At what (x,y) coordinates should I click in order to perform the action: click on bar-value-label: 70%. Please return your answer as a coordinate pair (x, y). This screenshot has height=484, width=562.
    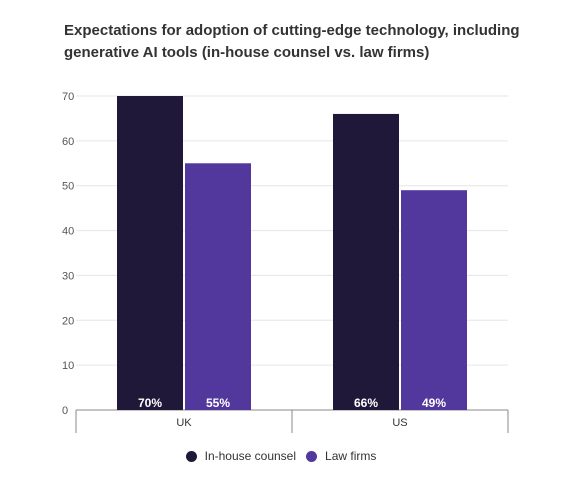
    Looking at the image, I should click on (150, 403).